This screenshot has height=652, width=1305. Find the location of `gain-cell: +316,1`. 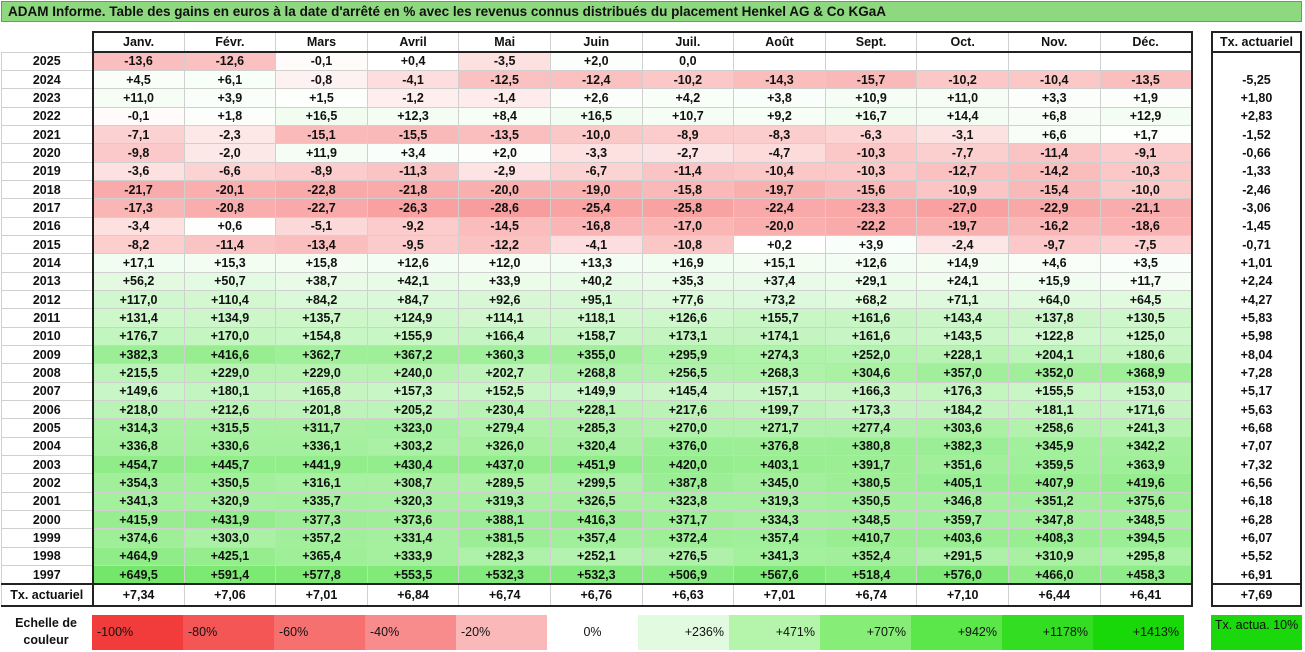

gain-cell: +316,1 is located at coordinates (321, 483).